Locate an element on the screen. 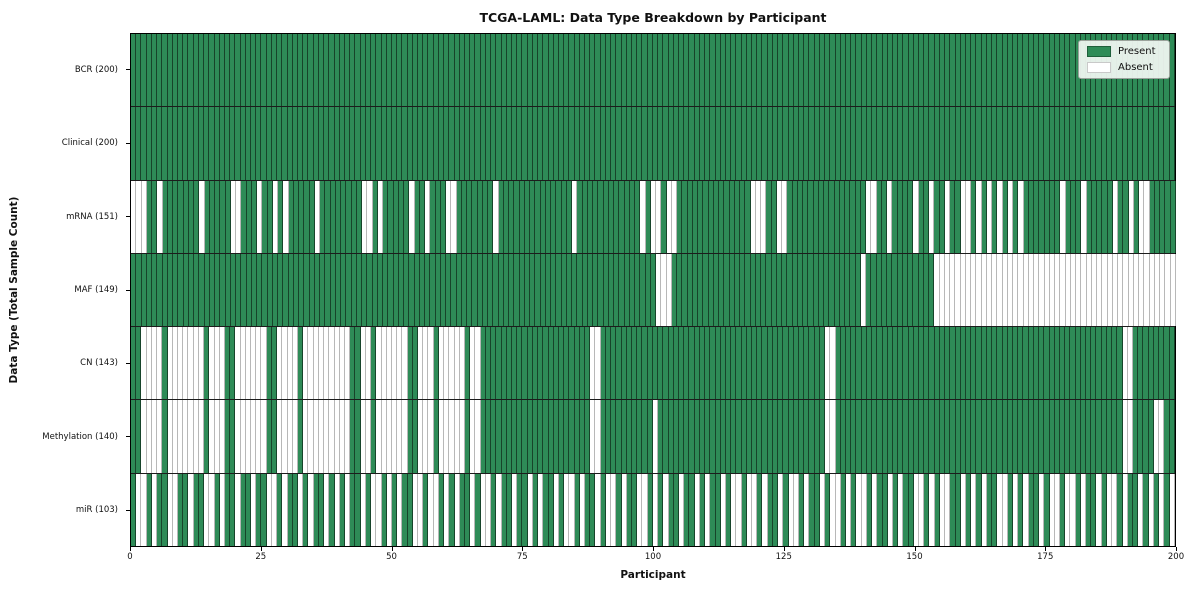  x-tick-mark is located at coordinates (261, 549).